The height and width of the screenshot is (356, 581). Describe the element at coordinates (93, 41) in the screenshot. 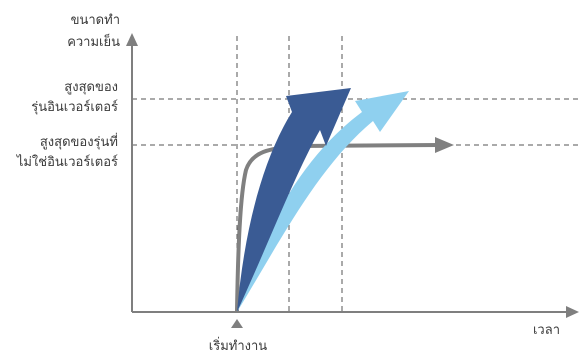

I see `y-axis-label-line2: ความเย็น` at that location.